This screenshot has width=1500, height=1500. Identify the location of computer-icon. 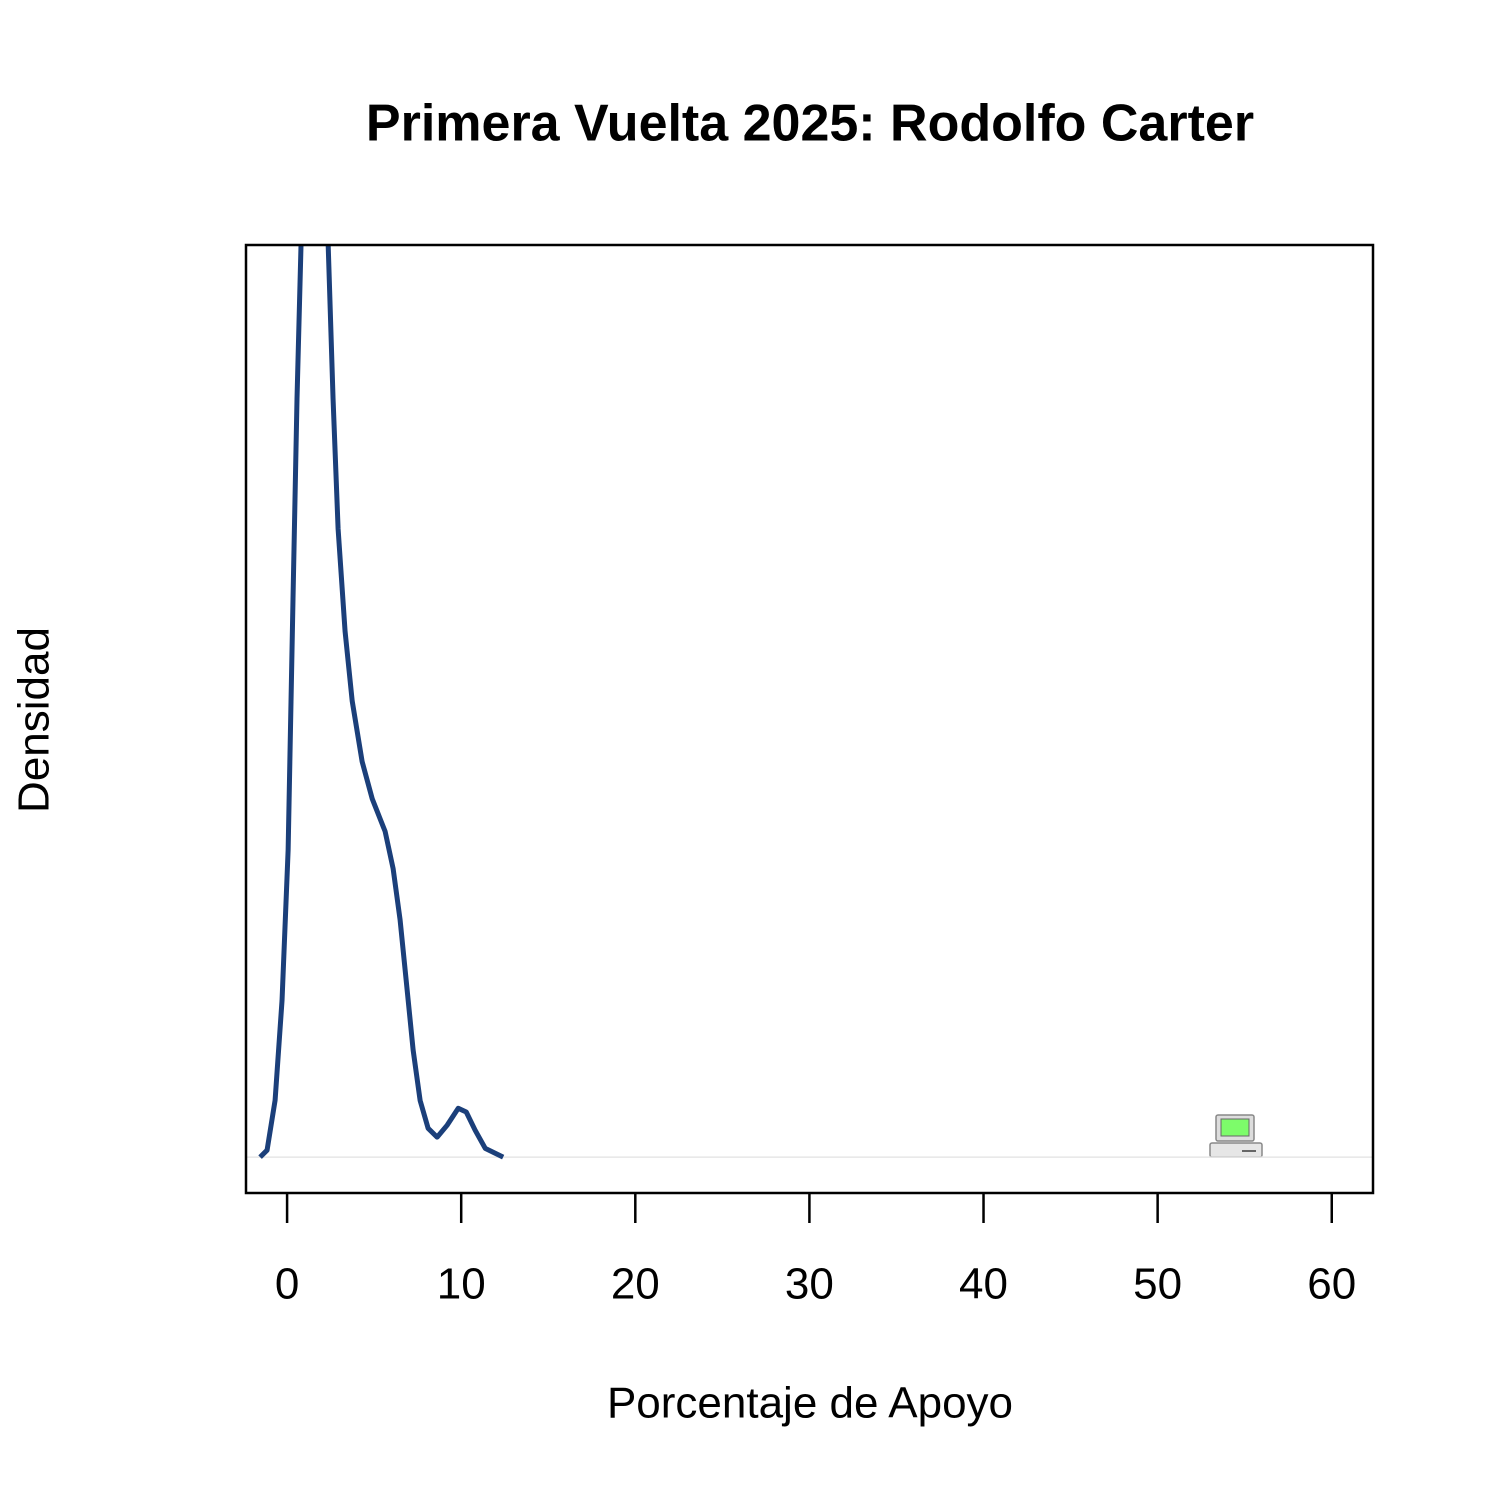
(1236, 1136).